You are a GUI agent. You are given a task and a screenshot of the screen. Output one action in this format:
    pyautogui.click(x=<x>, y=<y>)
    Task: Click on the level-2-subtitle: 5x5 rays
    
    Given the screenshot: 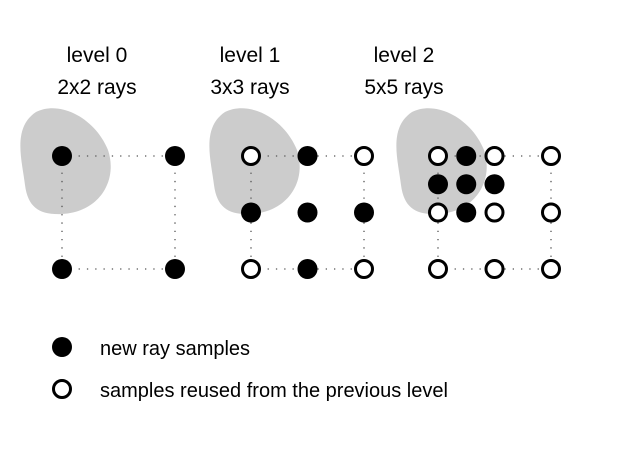 What is the action you would take?
    pyautogui.click(x=403, y=87)
    